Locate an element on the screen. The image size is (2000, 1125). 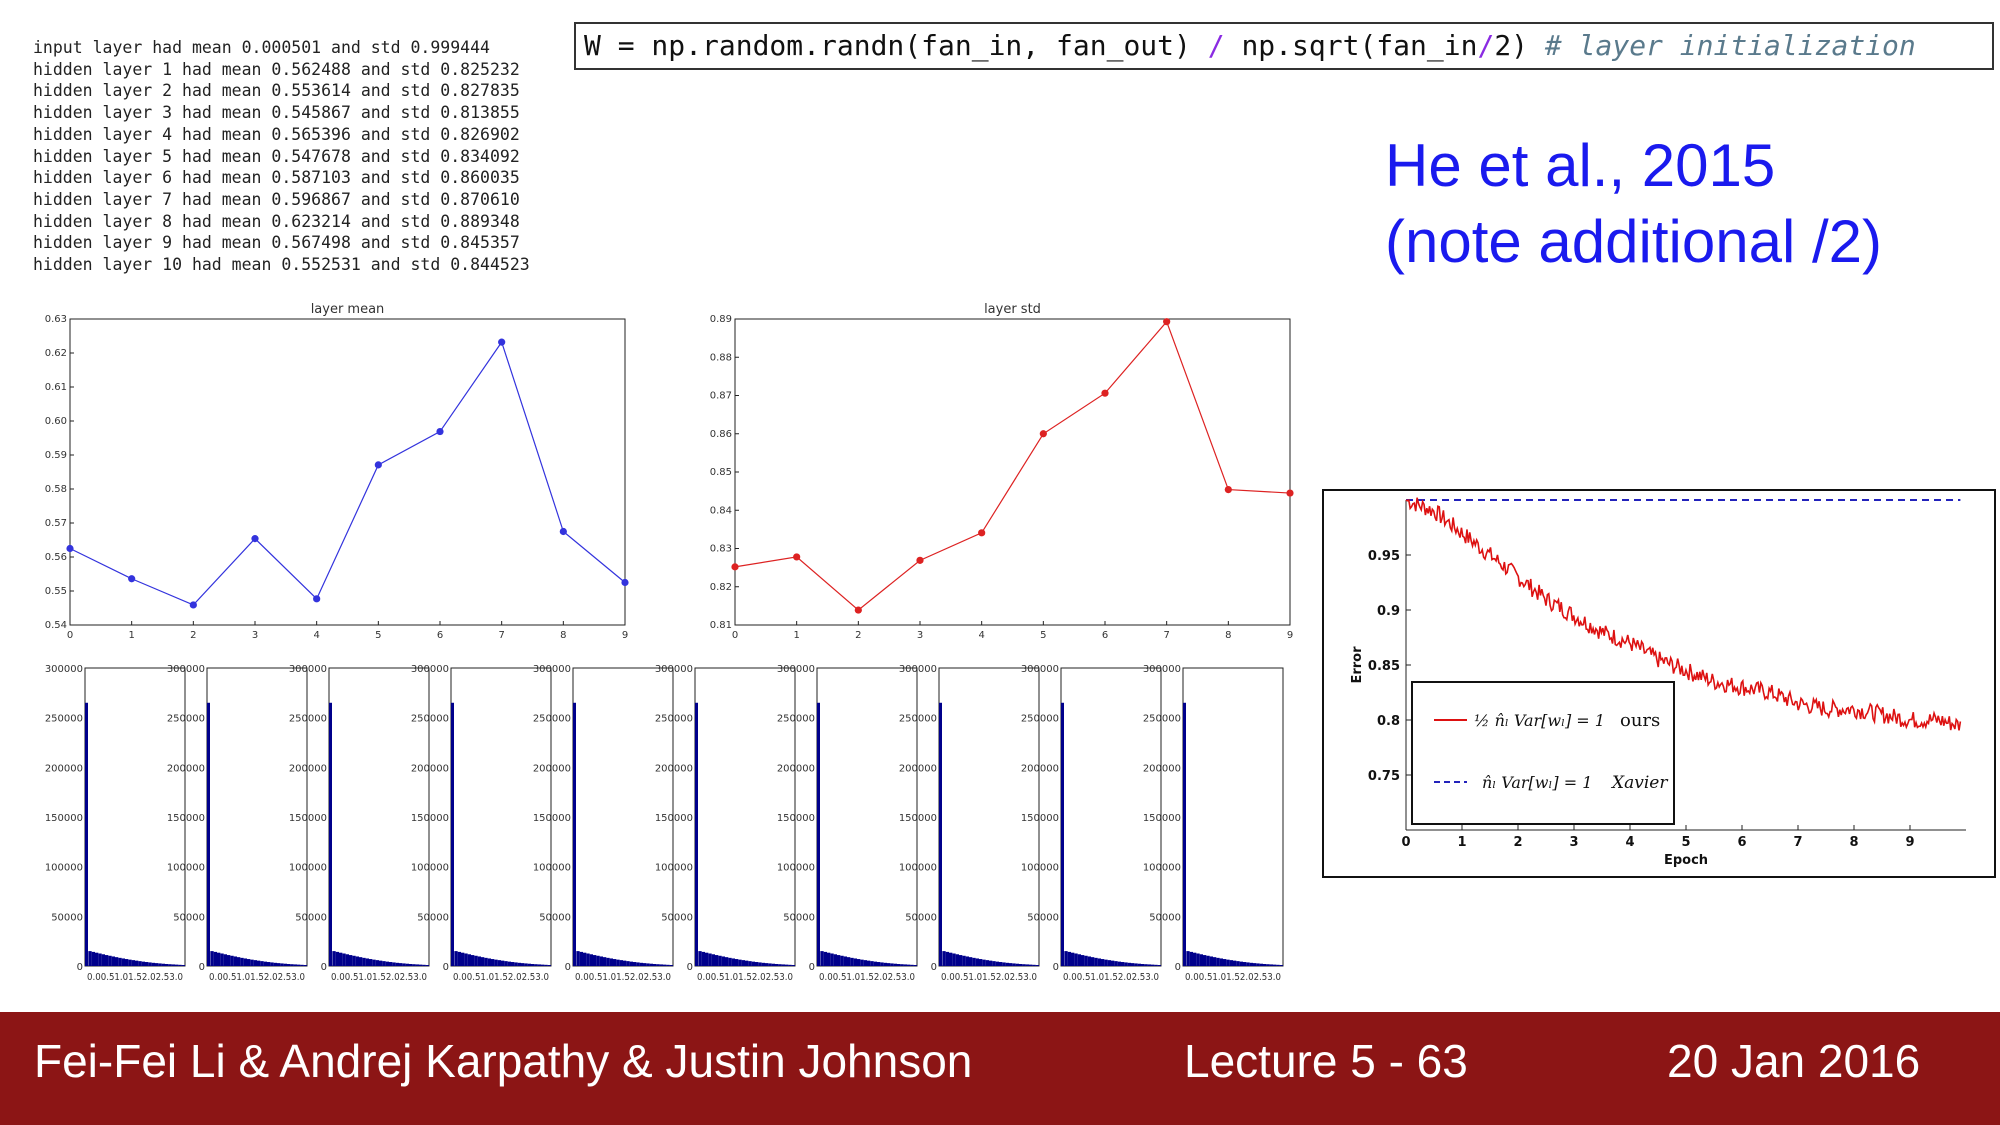
histogram-ytick-label: 300000 is located at coordinates (1162, 669).